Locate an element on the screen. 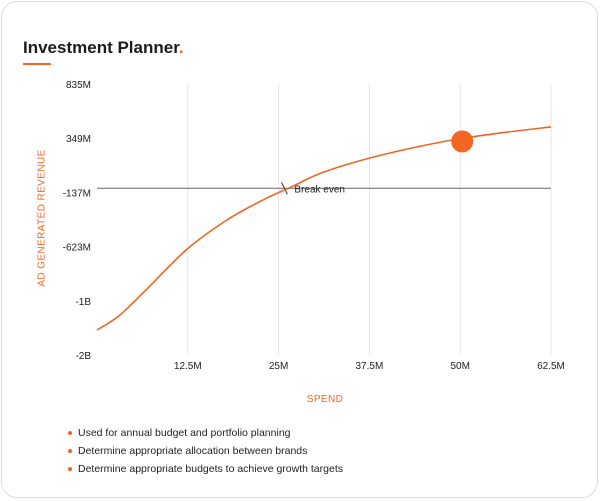 This screenshot has width=601, height=501. y-tick-label: -623M is located at coordinates (77, 248).